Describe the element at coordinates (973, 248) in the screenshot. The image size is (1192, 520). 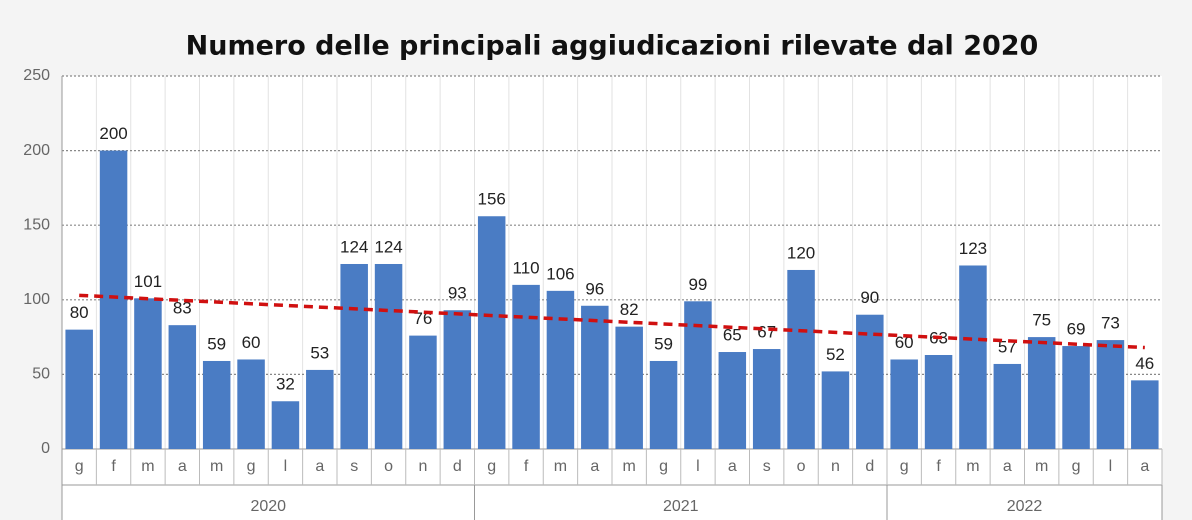
I see `data-label: 123` at that location.